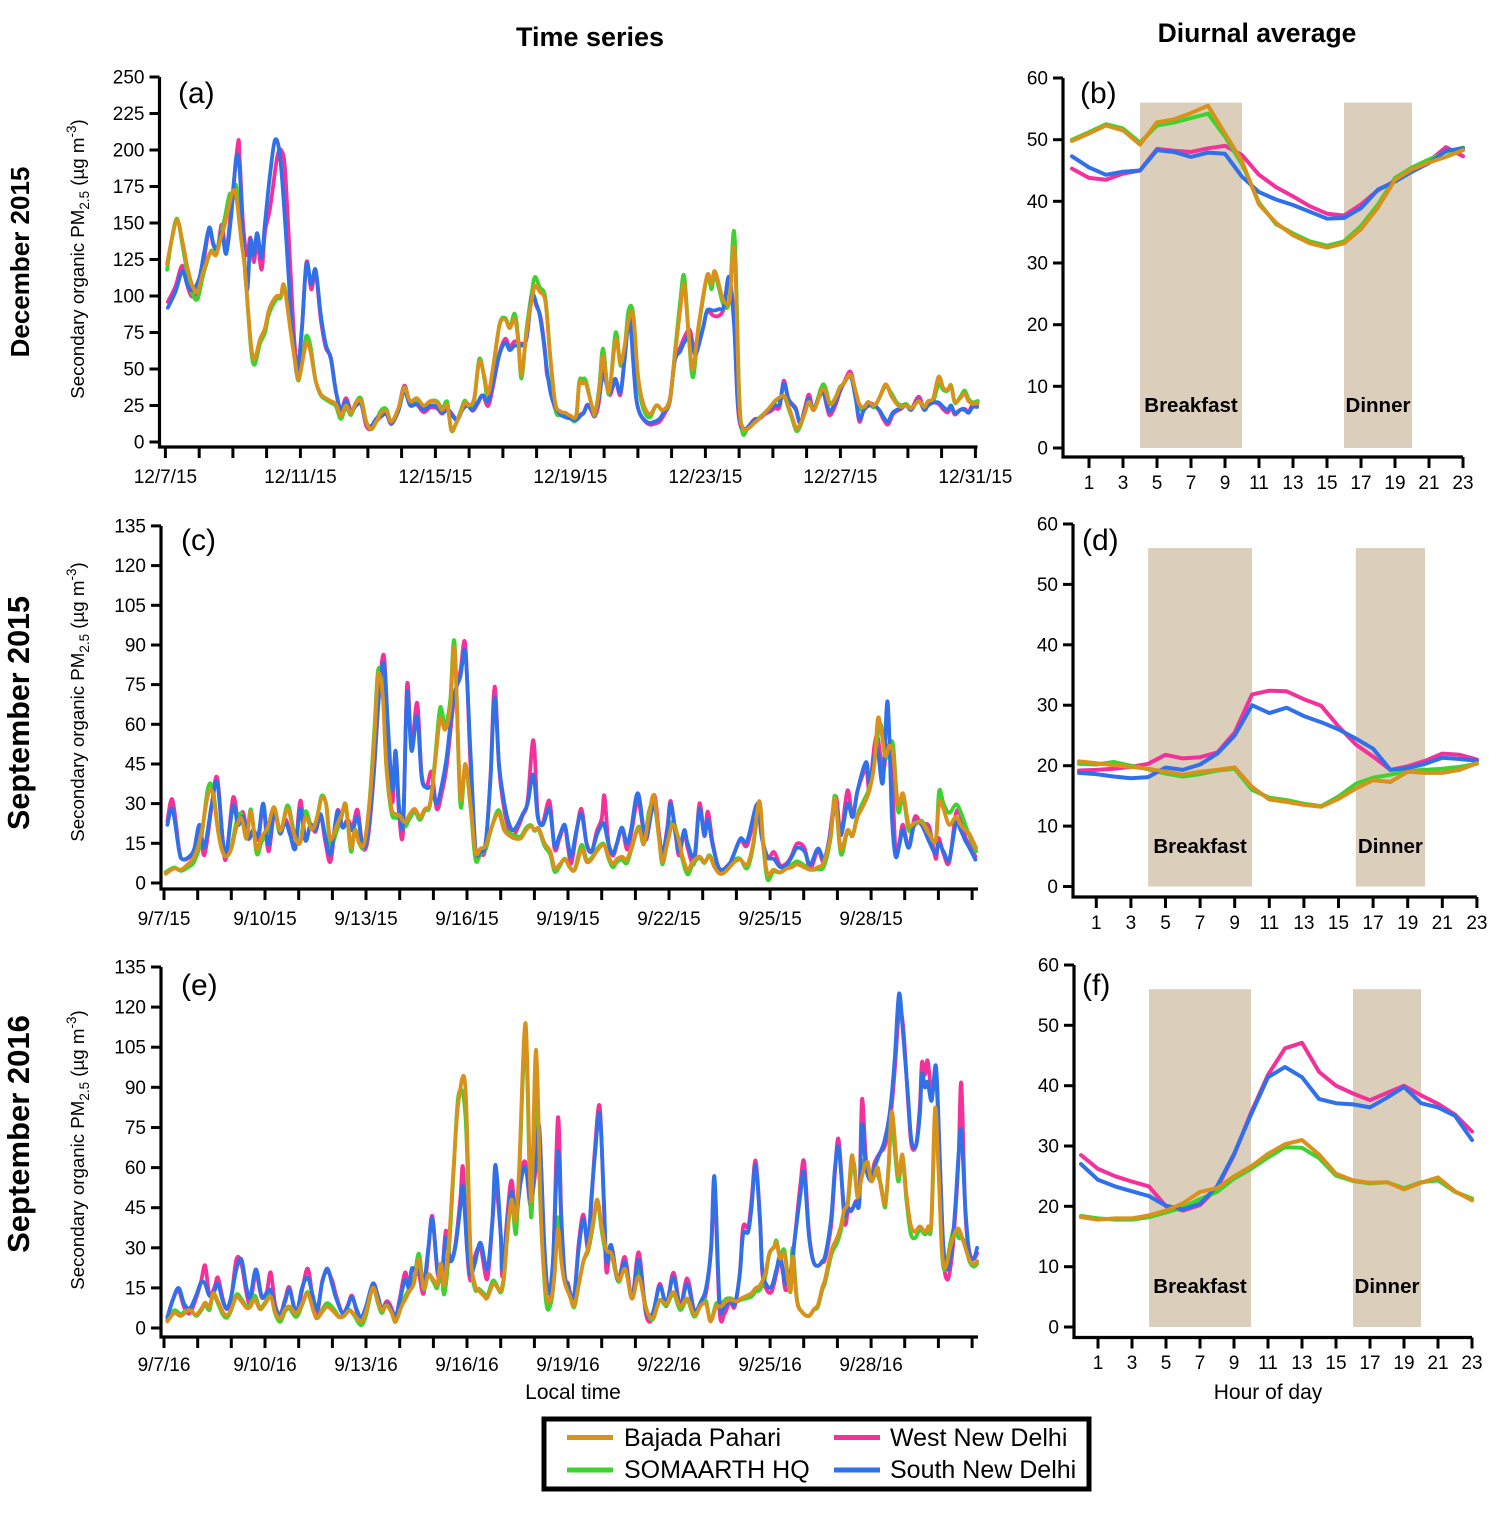 This screenshot has height=1514, width=1506. What do you see at coordinates (590, 37) in the screenshot?
I see `svg-text: Time series` at bounding box center [590, 37].